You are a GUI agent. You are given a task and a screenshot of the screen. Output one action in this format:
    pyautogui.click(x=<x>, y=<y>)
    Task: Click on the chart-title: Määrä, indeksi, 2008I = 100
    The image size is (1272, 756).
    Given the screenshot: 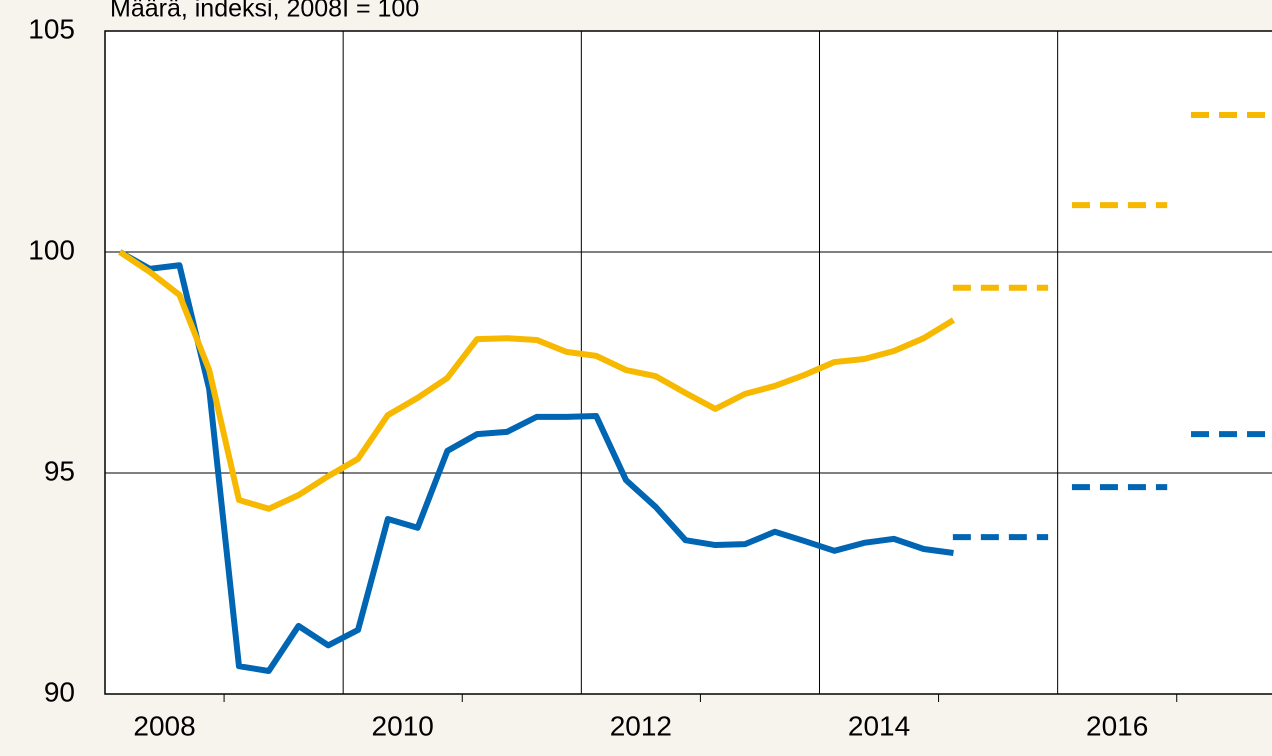 What is the action you would take?
    pyautogui.click(x=264, y=11)
    